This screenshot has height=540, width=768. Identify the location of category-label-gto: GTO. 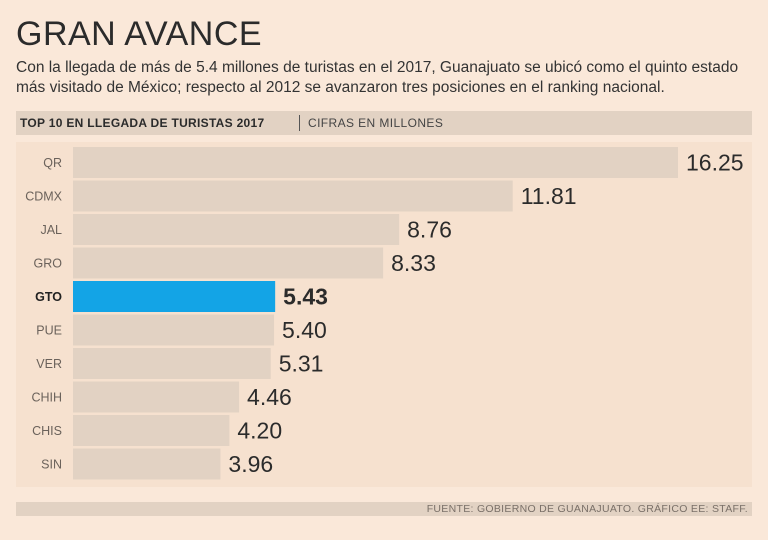
(48, 297).